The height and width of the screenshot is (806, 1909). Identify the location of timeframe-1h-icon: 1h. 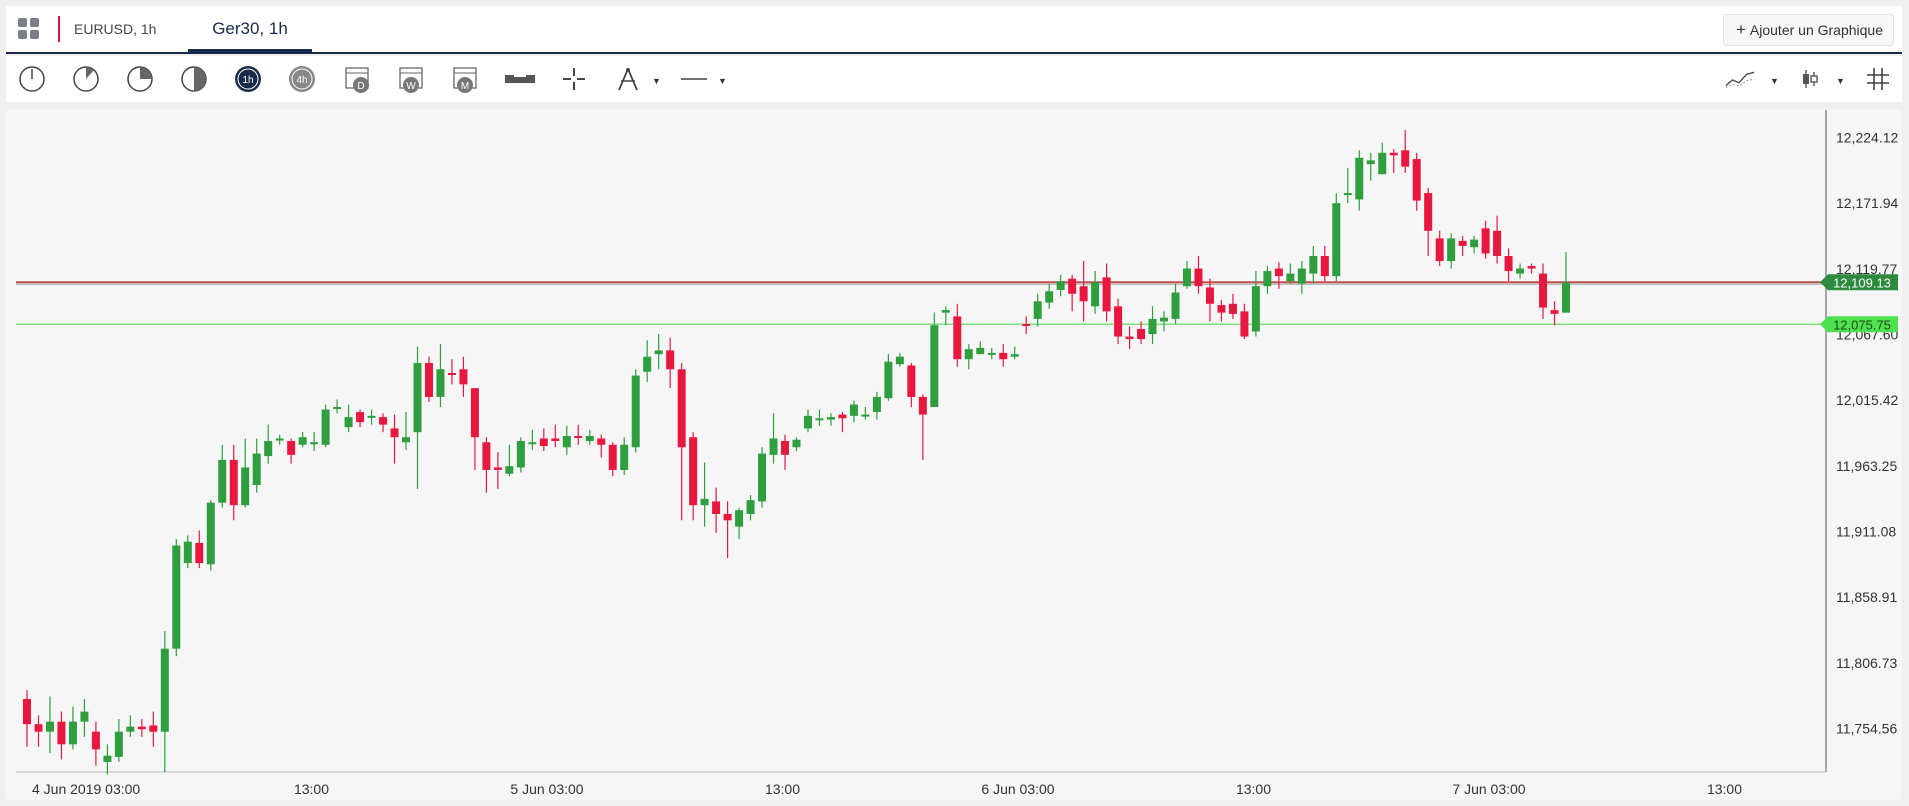
(248, 79).